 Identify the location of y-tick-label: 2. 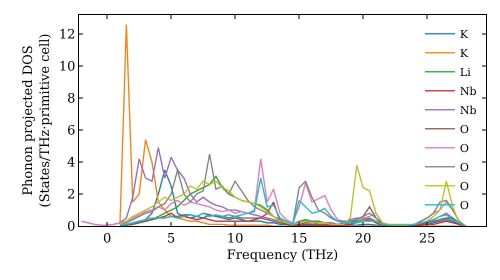
(71, 195).